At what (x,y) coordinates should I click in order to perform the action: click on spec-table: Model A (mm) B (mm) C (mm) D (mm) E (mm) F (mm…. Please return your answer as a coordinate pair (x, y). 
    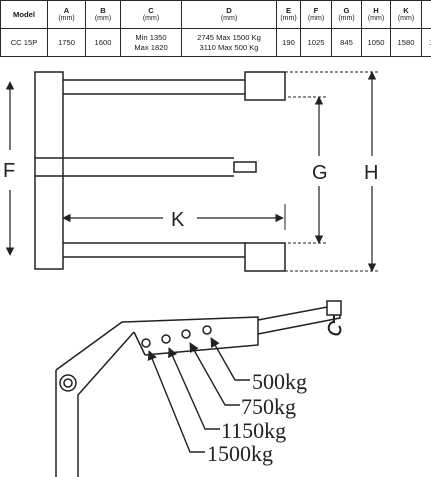
    Looking at the image, I should click on (215, 28).